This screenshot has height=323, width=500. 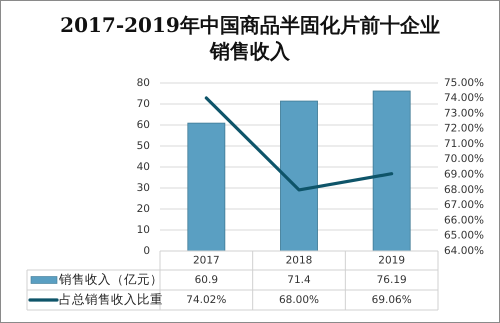 I want to click on data-label: 68.00%, so click(x=299, y=300).